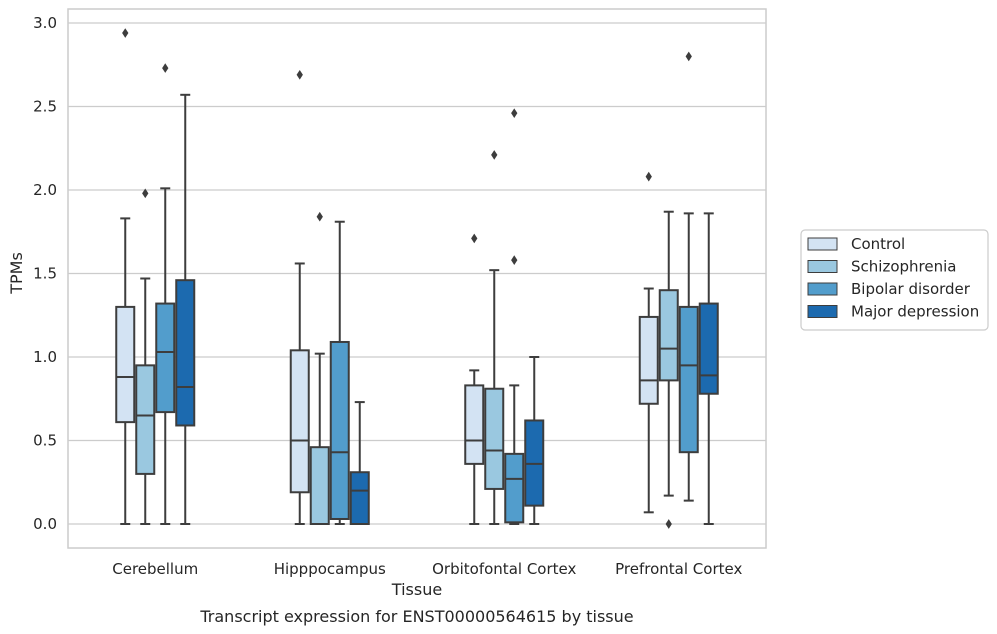 The width and height of the screenshot is (997, 634). Describe the element at coordinates (678, 569) in the screenshot. I see `x-tick-label: Prefrontal Cortex` at that location.